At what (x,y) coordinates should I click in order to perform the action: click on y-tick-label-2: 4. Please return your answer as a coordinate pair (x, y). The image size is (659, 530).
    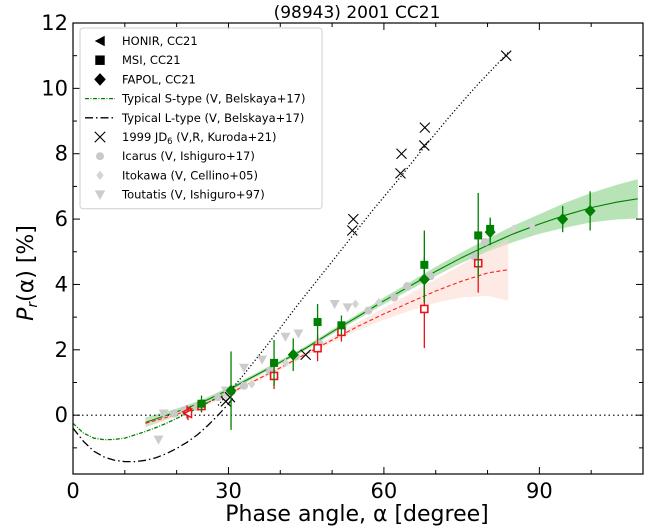
    Looking at the image, I should click on (61, 284).